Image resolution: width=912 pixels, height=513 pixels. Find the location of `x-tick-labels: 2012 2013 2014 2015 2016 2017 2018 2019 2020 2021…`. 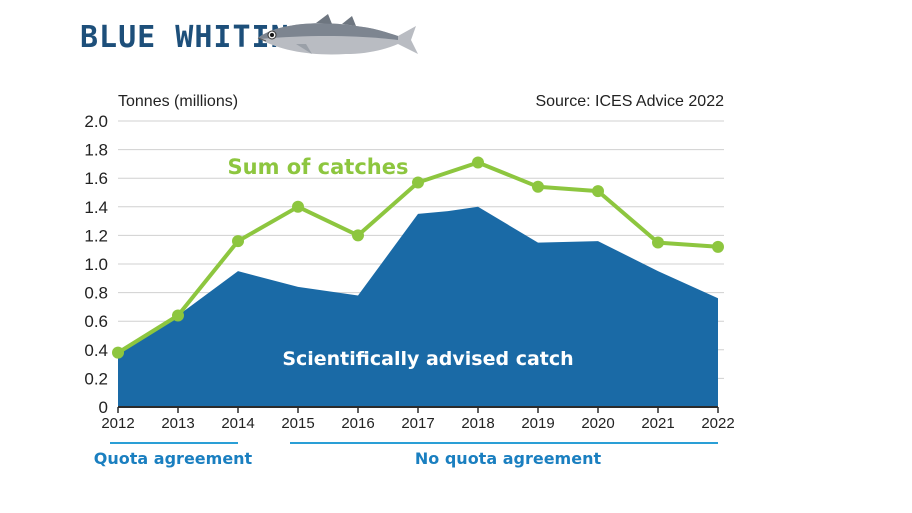

x-tick-labels: 2012 2013 2014 2015 2016 2017 2018 2019 2020 2021… is located at coordinates (417, 423).